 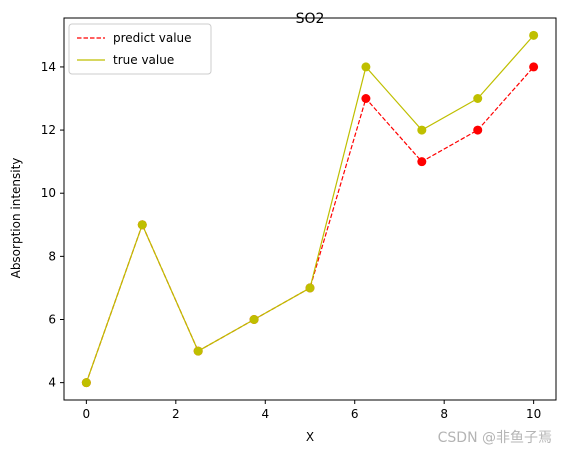 I want to click on x-axis-label: X, so click(x=310, y=437).